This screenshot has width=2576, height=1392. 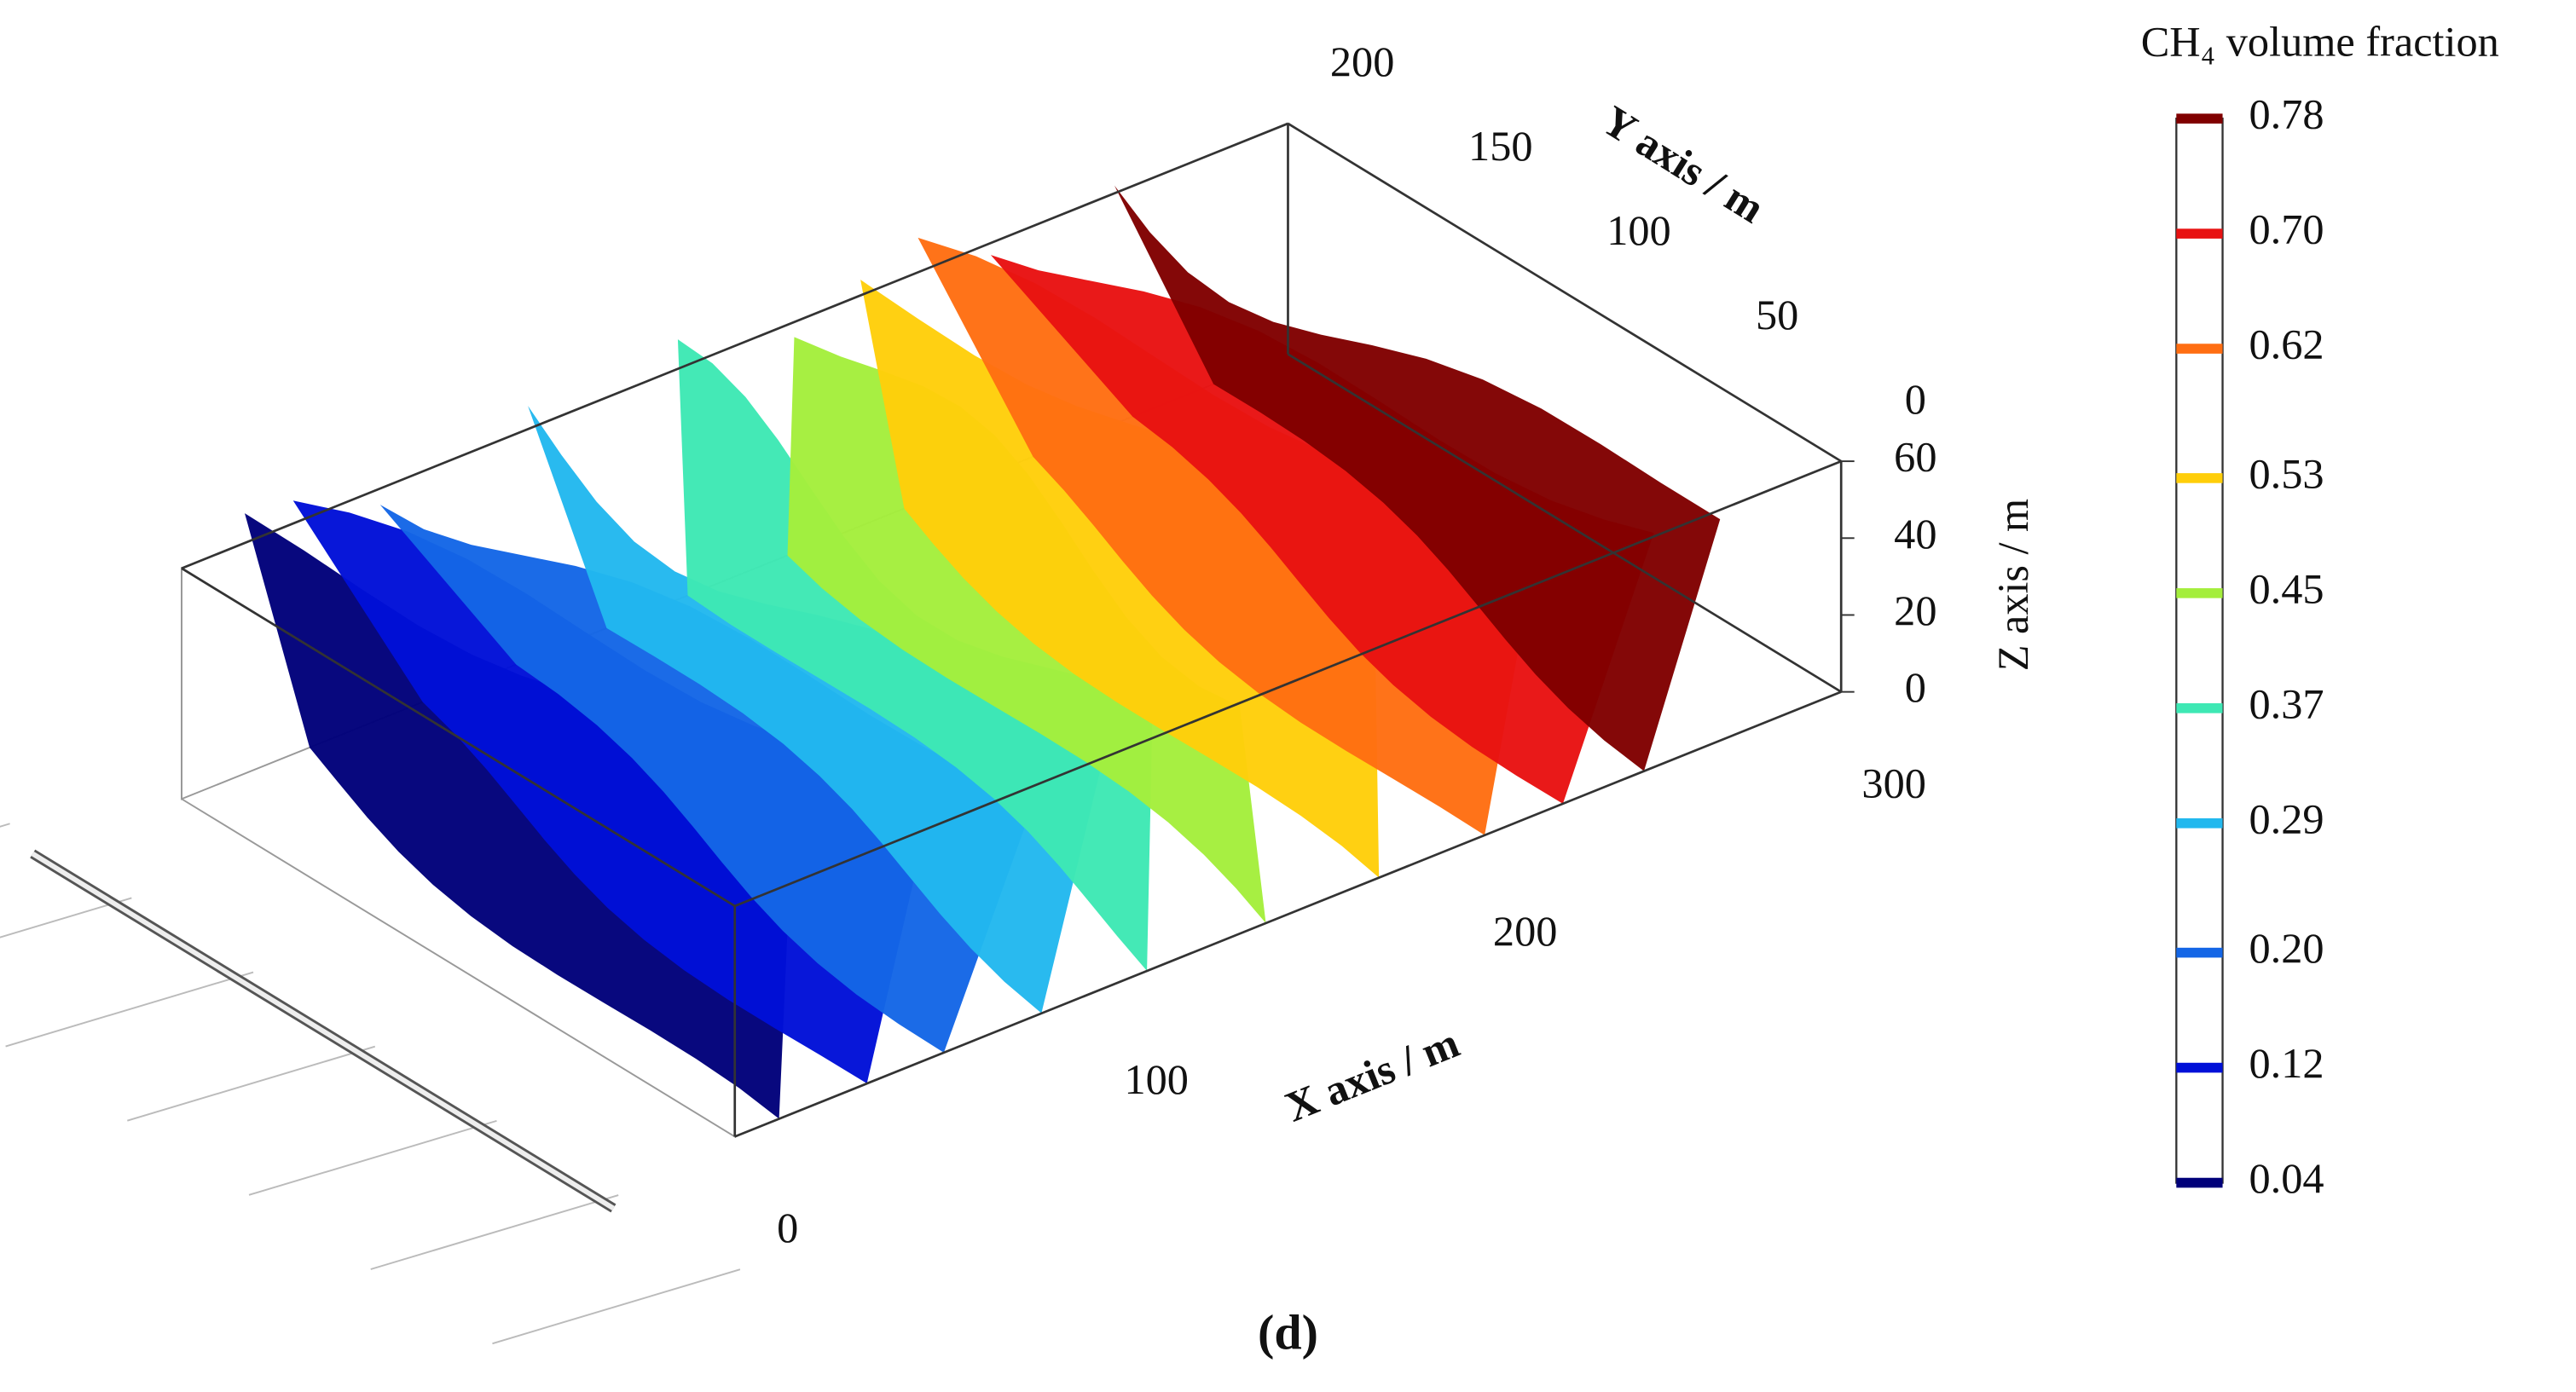 What do you see at coordinates (2320, 42) in the screenshot?
I see `colorbar-title: CH₄ volume fraction` at bounding box center [2320, 42].